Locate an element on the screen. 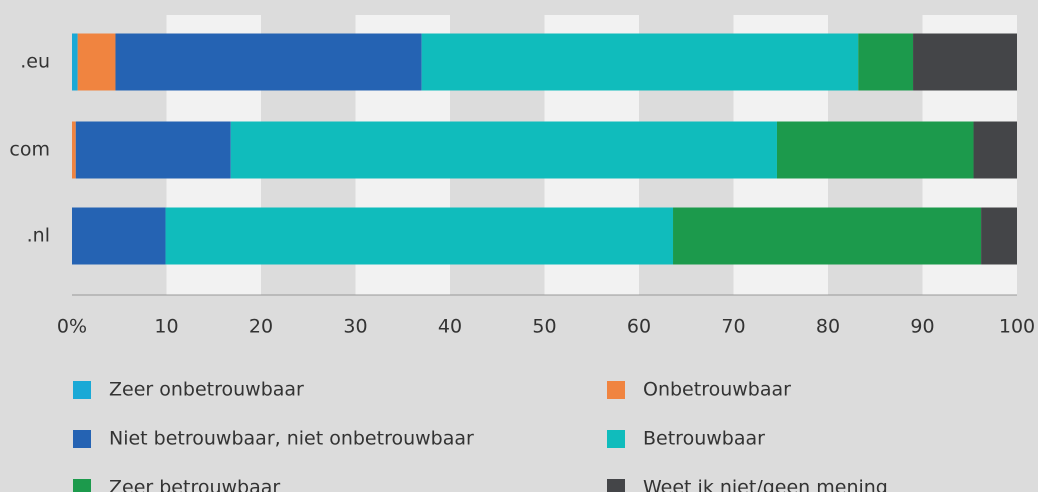 The image size is (1038, 492). x-tick-label: 60 is located at coordinates (639, 327).